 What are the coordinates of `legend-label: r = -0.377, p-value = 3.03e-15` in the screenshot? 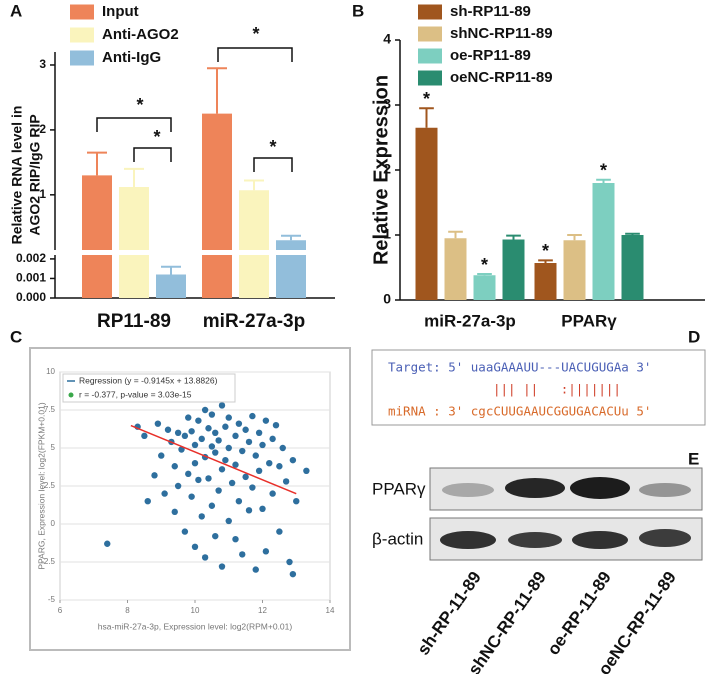 It's located at (135, 394).